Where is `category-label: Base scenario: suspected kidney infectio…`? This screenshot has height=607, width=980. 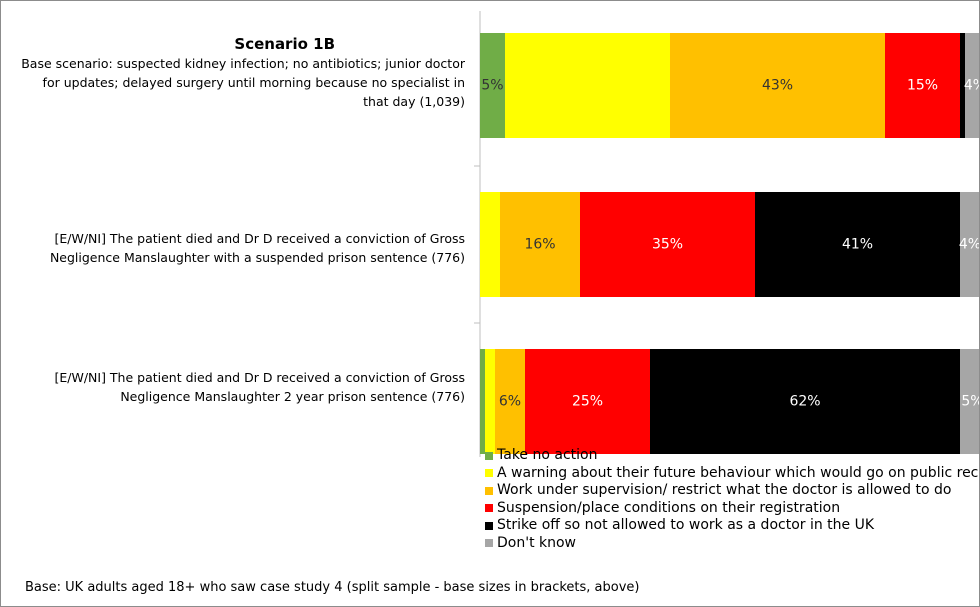
category-label: Base scenario: suspected kidney infectio… is located at coordinates (243, 82).